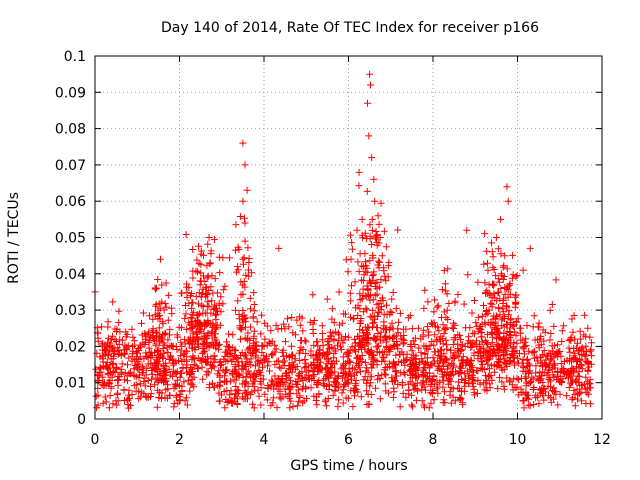  What do you see at coordinates (95, 440) in the screenshot?
I see `x-tick-label: 0` at bounding box center [95, 440].